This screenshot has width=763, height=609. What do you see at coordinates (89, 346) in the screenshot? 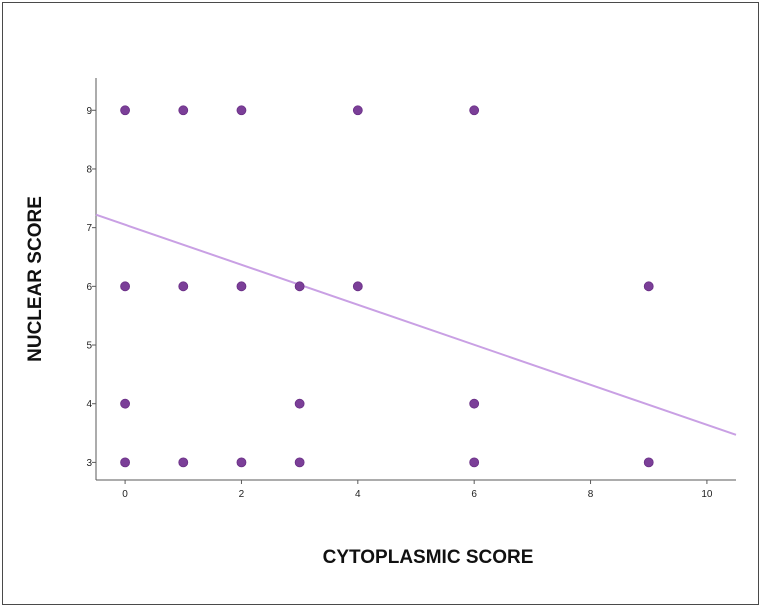
I see `y-tick-label: 5` at bounding box center [89, 346].